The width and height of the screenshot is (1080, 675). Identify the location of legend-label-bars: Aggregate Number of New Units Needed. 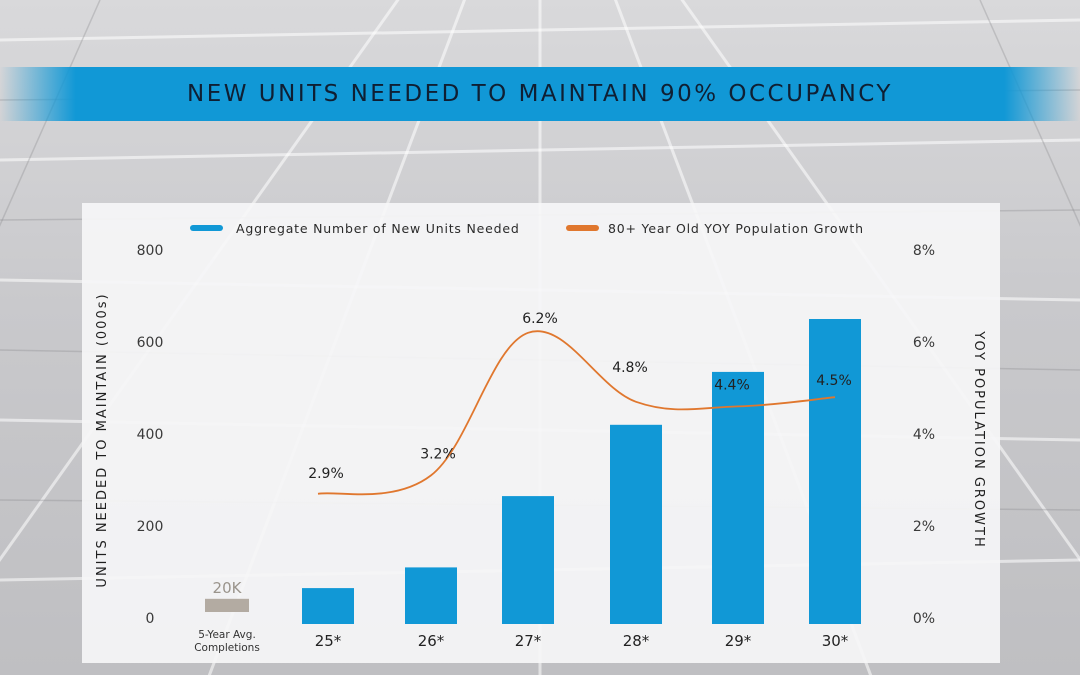
(378, 228).